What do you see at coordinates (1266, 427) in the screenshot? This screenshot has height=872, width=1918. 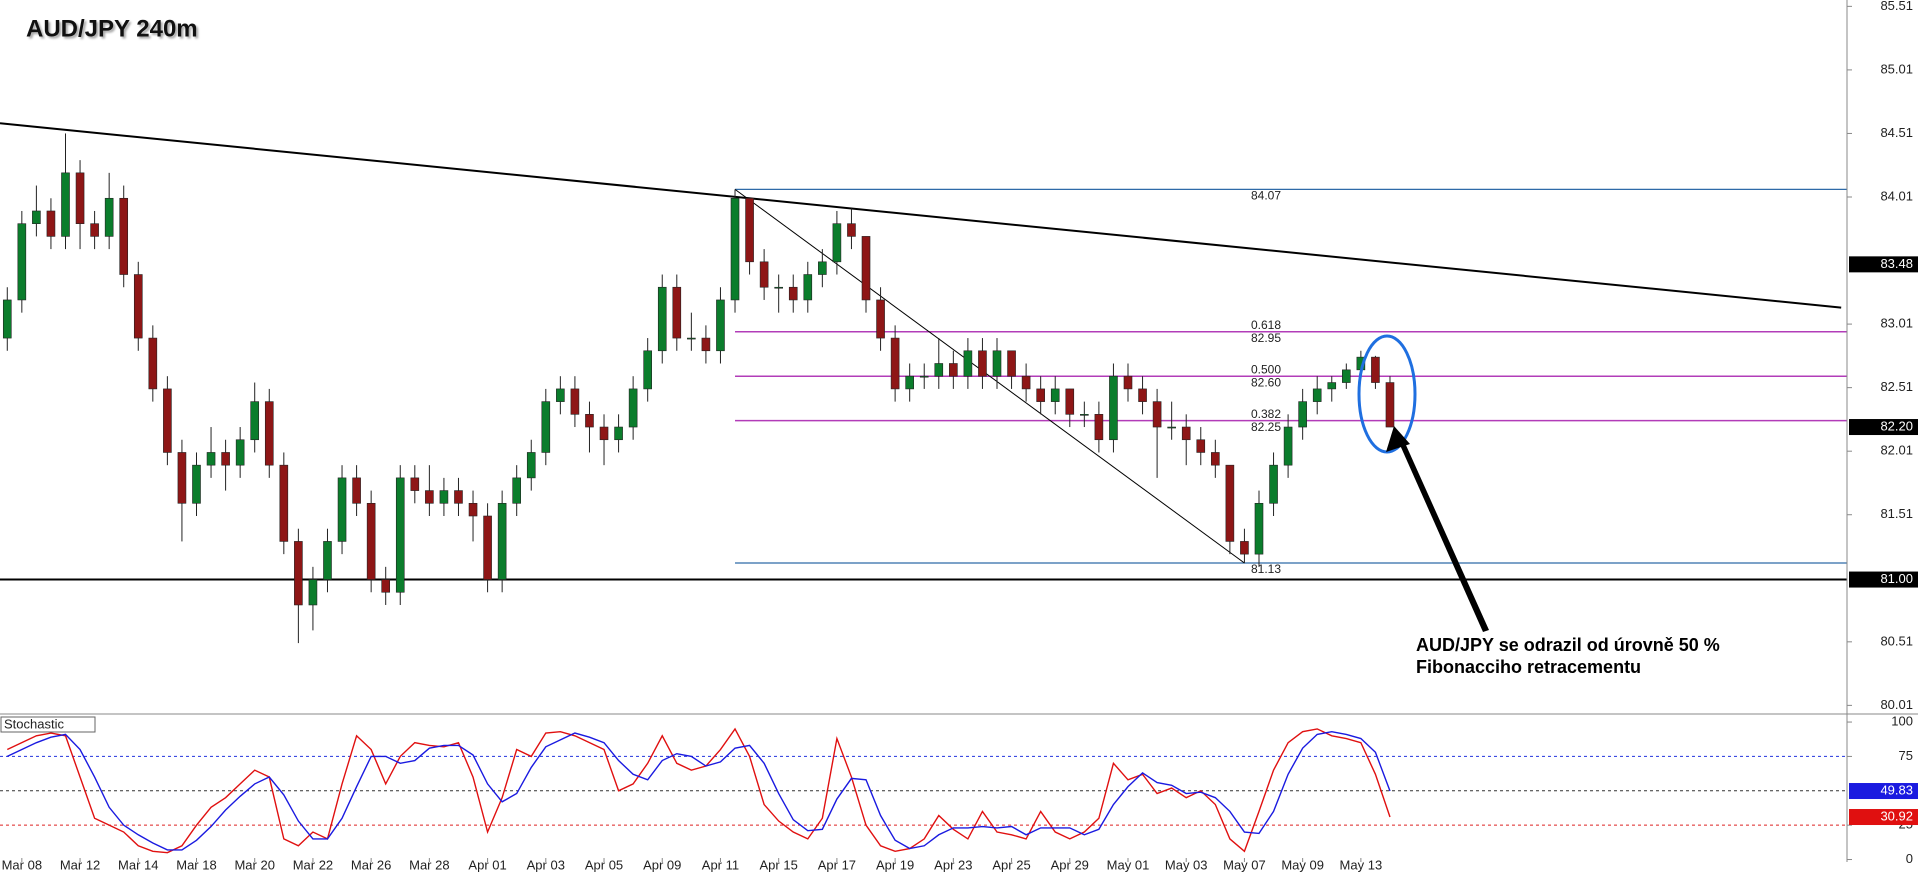 I see `fib-price-label: 82.25` at bounding box center [1266, 427].